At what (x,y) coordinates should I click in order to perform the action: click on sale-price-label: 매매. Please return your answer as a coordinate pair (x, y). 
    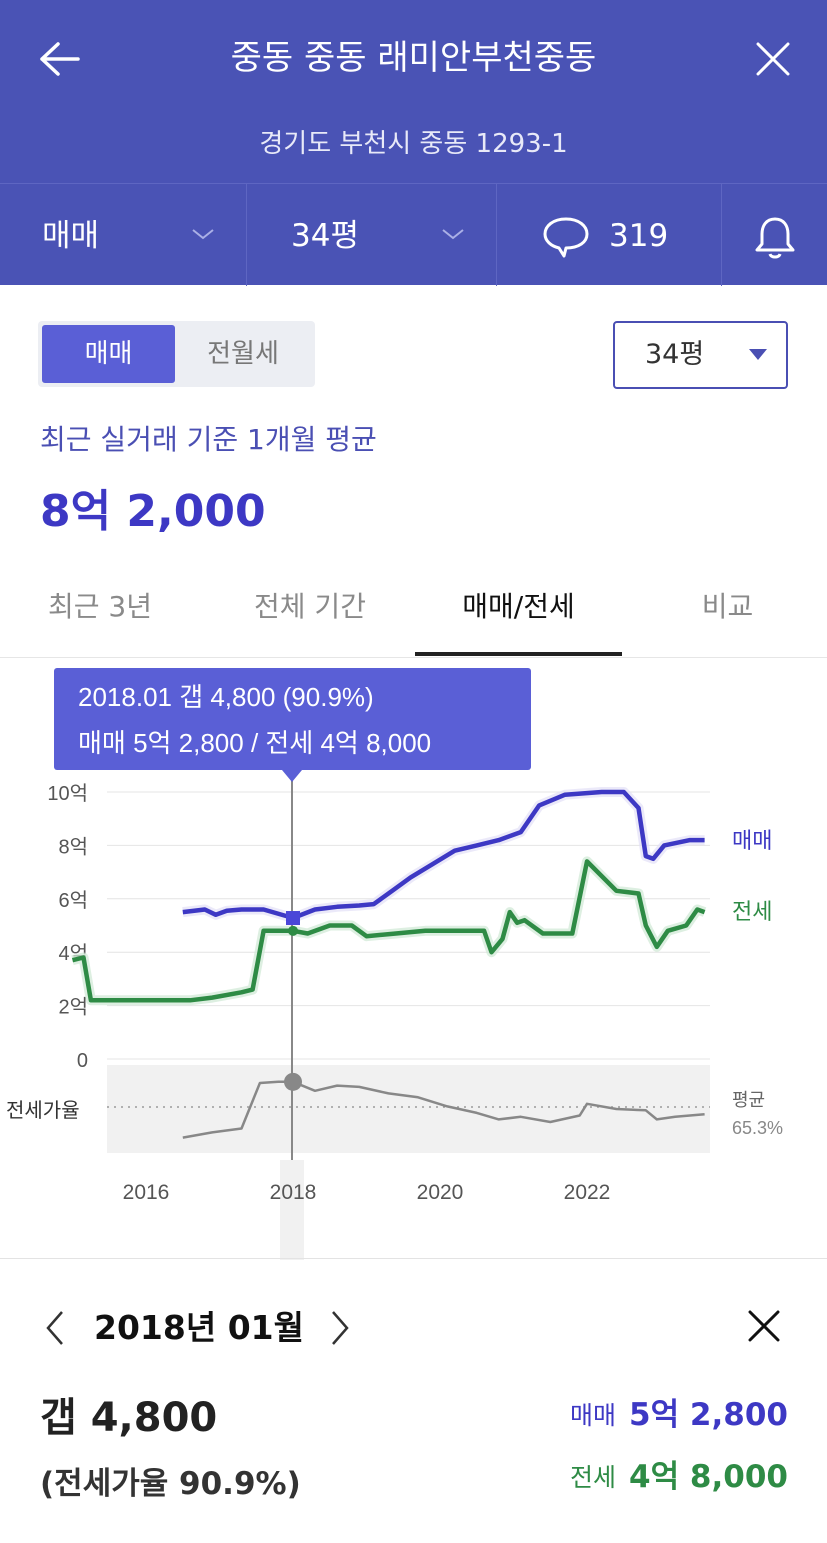
    Looking at the image, I should click on (593, 1415).